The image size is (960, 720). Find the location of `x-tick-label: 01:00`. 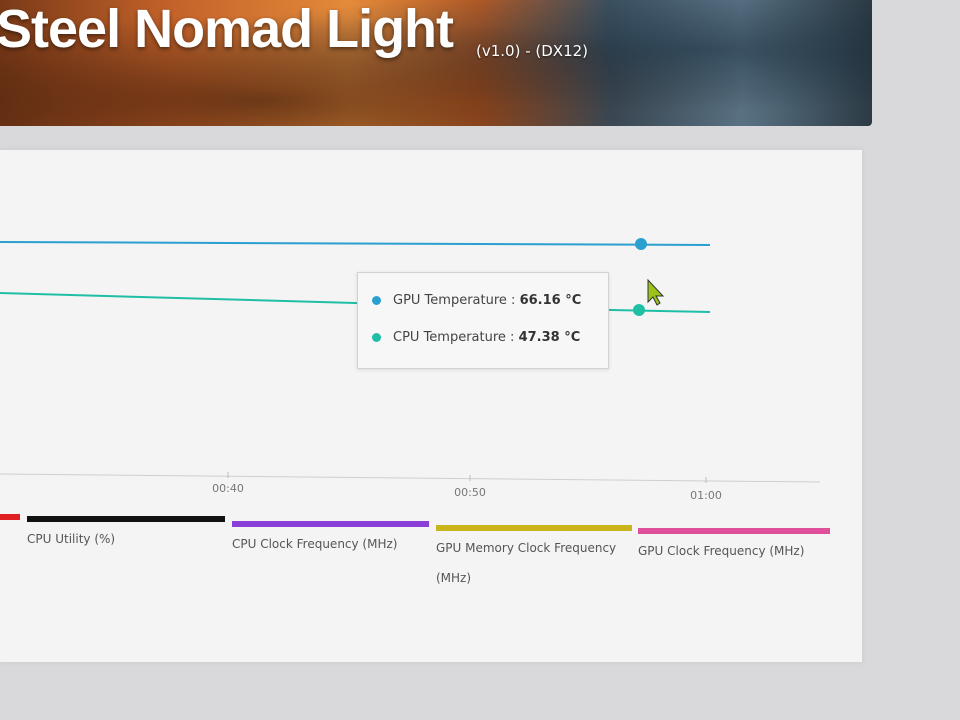

x-tick-label: 01:00 is located at coordinates (706, 495).